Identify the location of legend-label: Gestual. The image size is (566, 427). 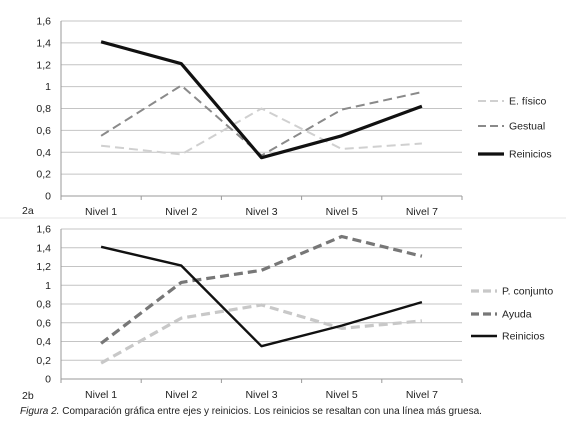
(527, 127).